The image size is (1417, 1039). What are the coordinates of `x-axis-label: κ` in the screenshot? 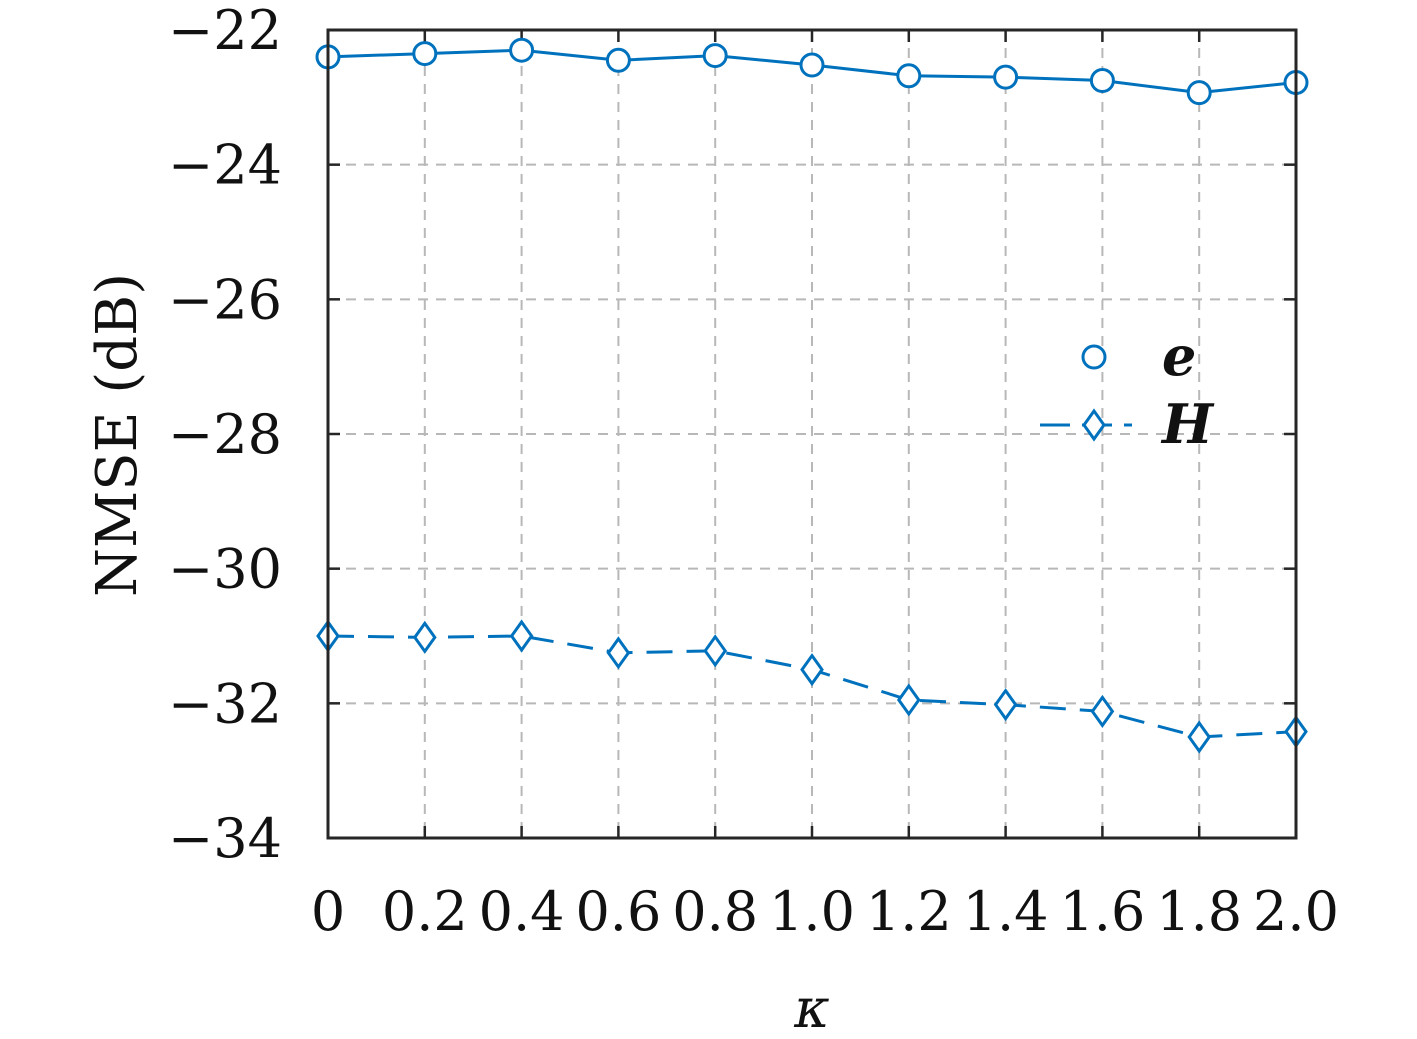 It's located at (811, 1006).